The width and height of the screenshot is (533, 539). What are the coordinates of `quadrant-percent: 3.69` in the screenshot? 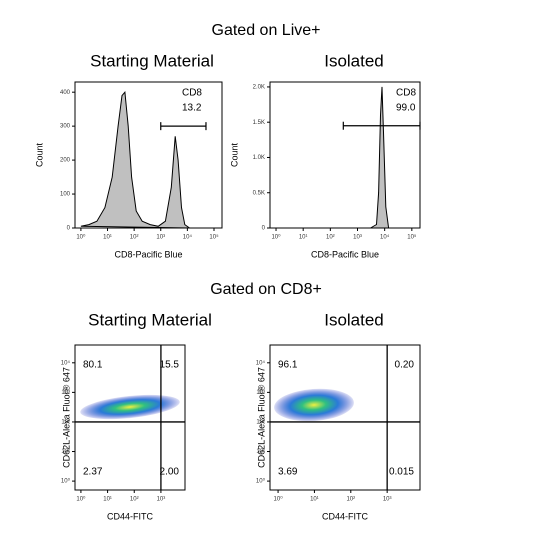 It's located at (288, 472).